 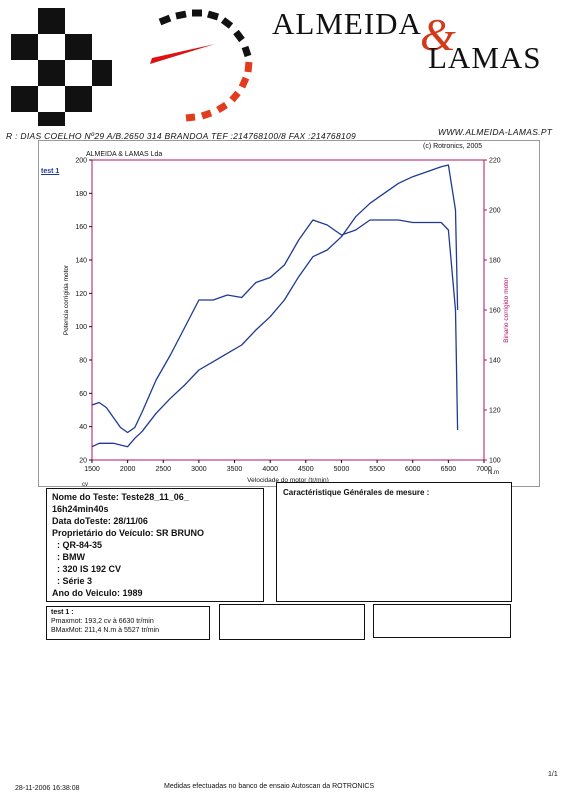 I want to click on vehicle-owner: Proprietário do Veículo: SR BRUNO, so click(x=128, y=533).